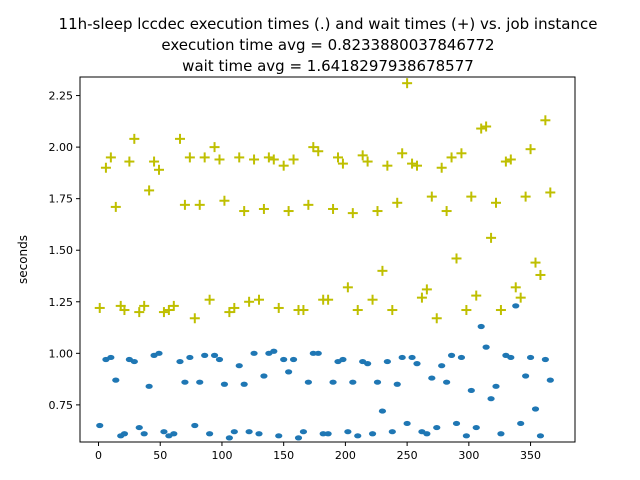  What do you see at coordinates (61, 147) in the screenshot?
I see `y-tick-label: 2.00` at bounding box center [61, 147].